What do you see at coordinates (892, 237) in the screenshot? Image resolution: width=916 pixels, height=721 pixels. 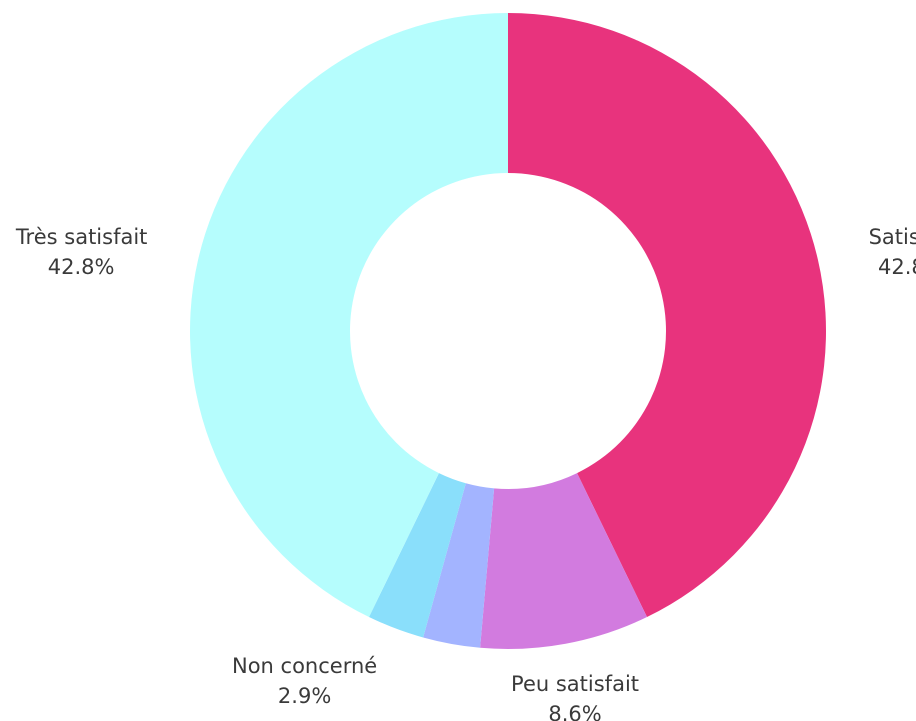 I see `slice-label-satisfait: Satisfait` at bounding box center [892, 237].